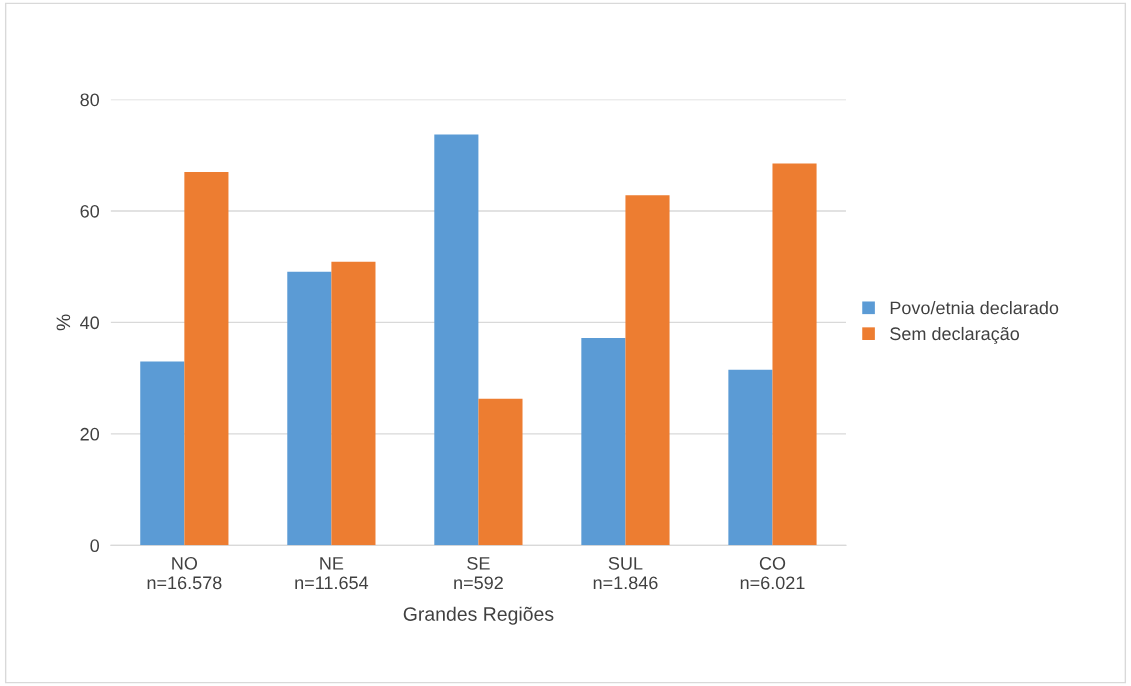 The height and width of the screenshot is (686, 1131). I want to click on x-tick-label: SUL n=1.846, so click(625, 573).